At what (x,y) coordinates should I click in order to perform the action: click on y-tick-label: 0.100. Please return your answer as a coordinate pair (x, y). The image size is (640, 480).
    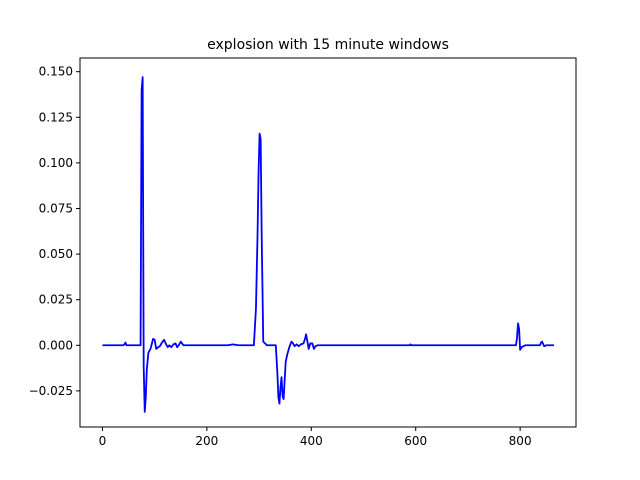
    Looking at the image, I should click on (56, 163).